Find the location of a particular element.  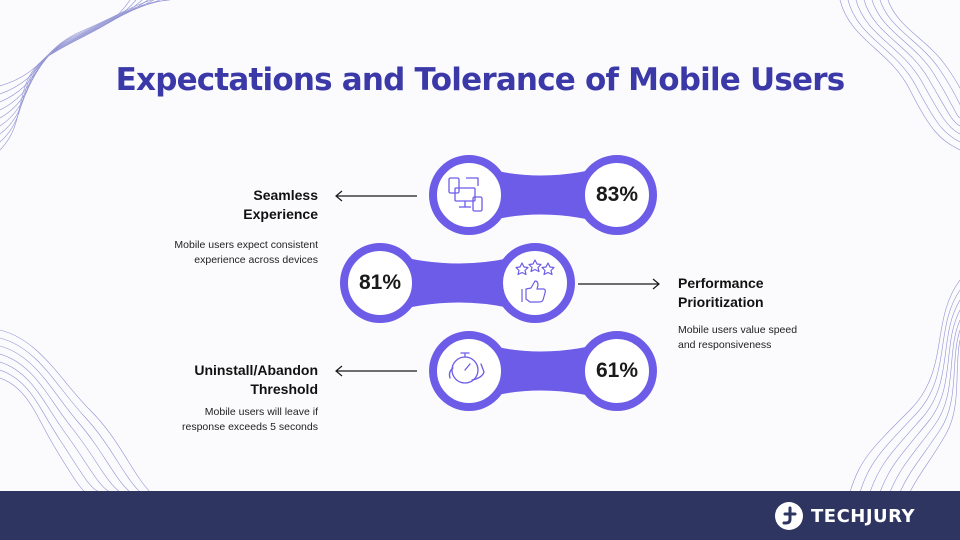

decorative-waves-bottom-right is located at coordinates (904, 386).